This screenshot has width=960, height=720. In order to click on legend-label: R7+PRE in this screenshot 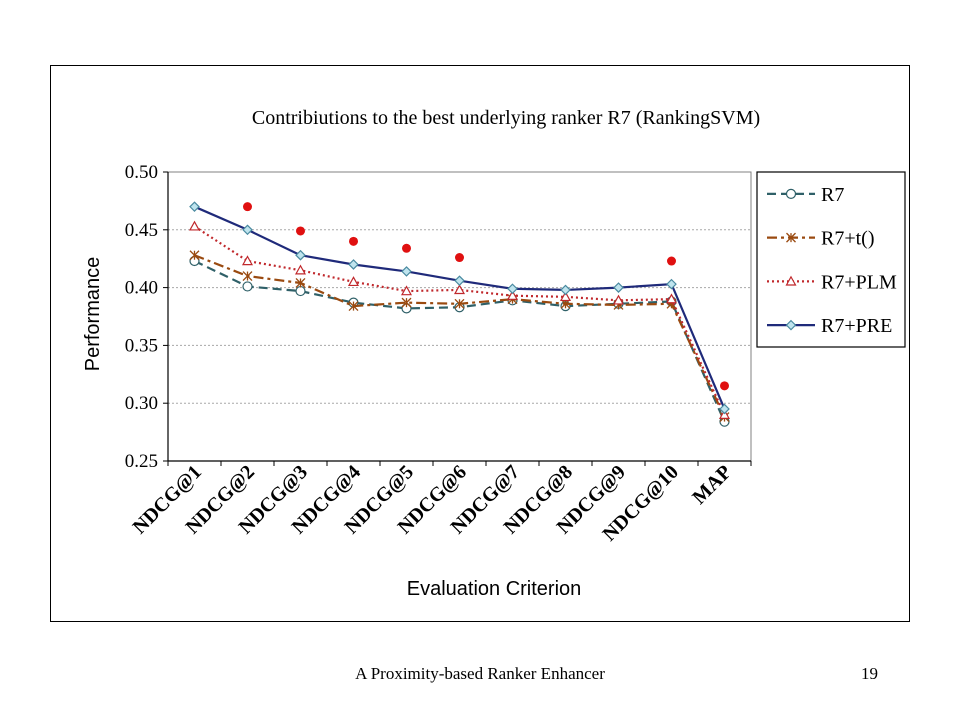, I will do `click(856, 326)`.